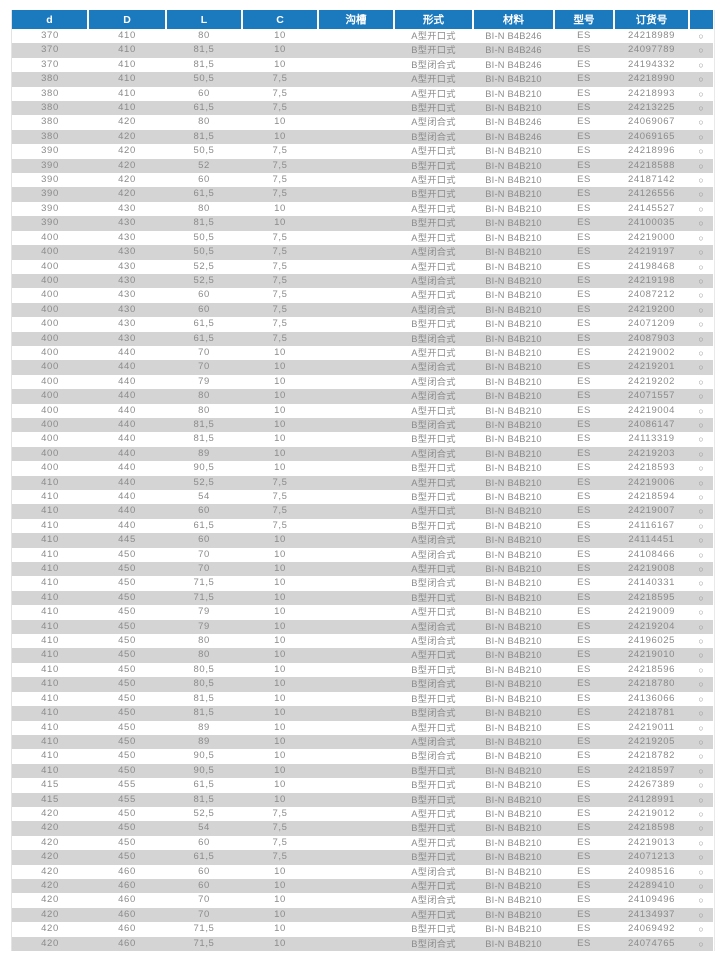  Describe the element at coordinates (362, 814) in the screenshot. I see `table-row: 420 450 52,5 7,5 A型开口式 BI-N B4B210 ES 24219012 ○` at that location.